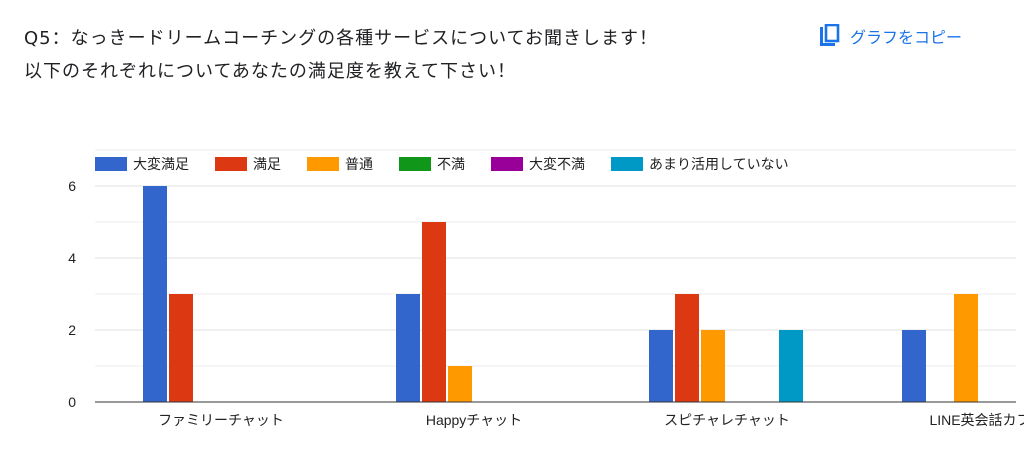  What do you see at coordinates (719, 164) in the screenshot?
I see `legend-label: あまり活用していない` at bounding box center [719, 164].